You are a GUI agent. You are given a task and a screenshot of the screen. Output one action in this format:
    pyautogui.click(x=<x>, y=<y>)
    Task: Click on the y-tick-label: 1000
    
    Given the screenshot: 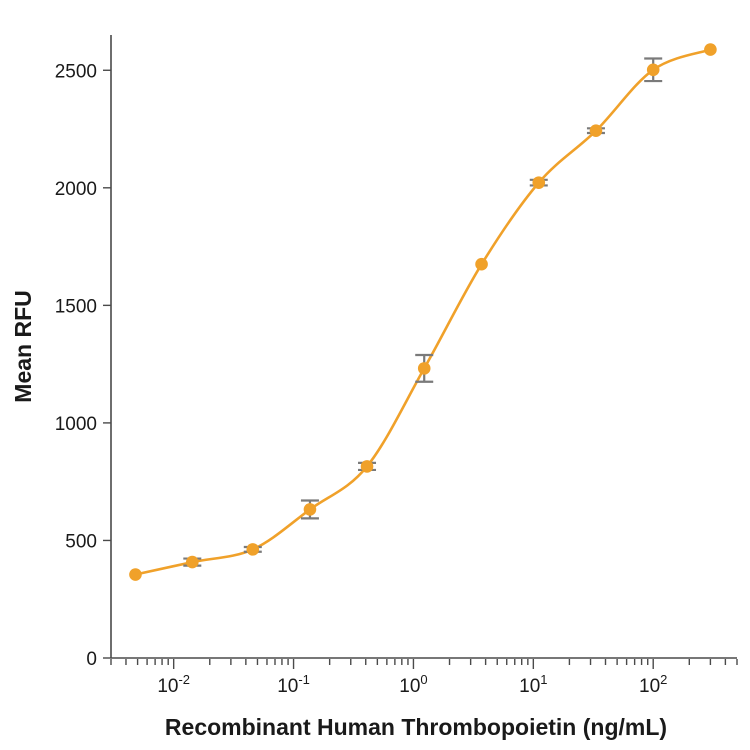 What is the action you would take?
    pyautogui.click(x=76, y=424)
    